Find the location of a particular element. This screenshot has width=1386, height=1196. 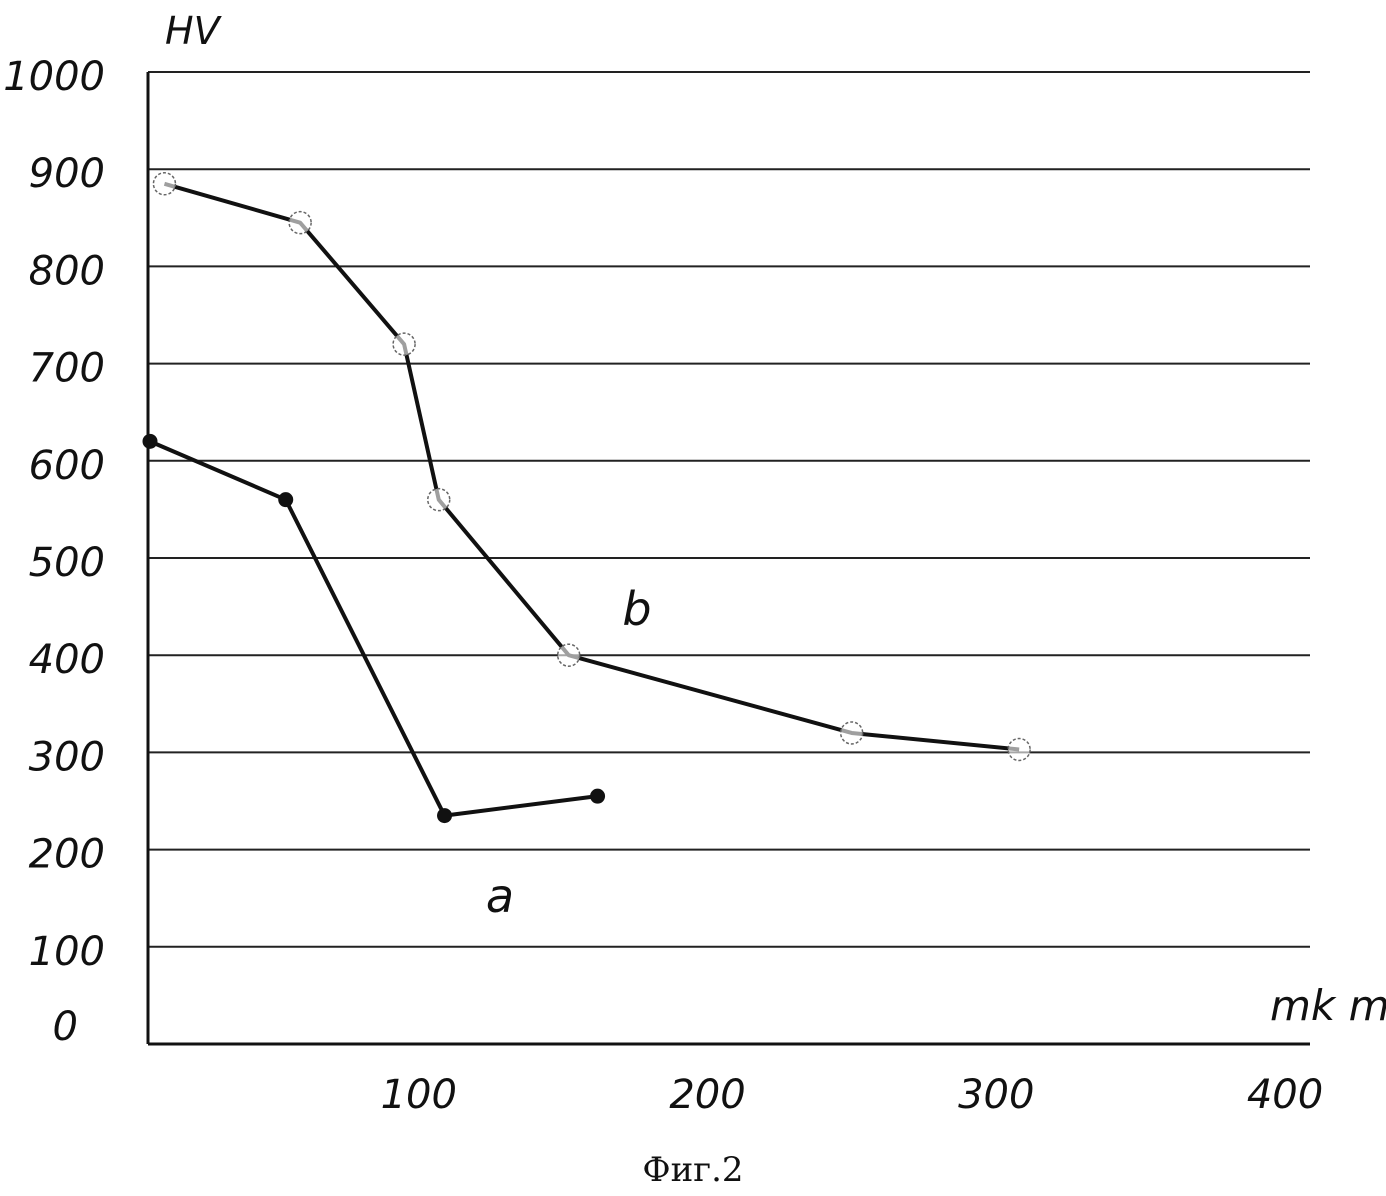

x-tick-label-200: 200 is located at coordinates (707, 1095).